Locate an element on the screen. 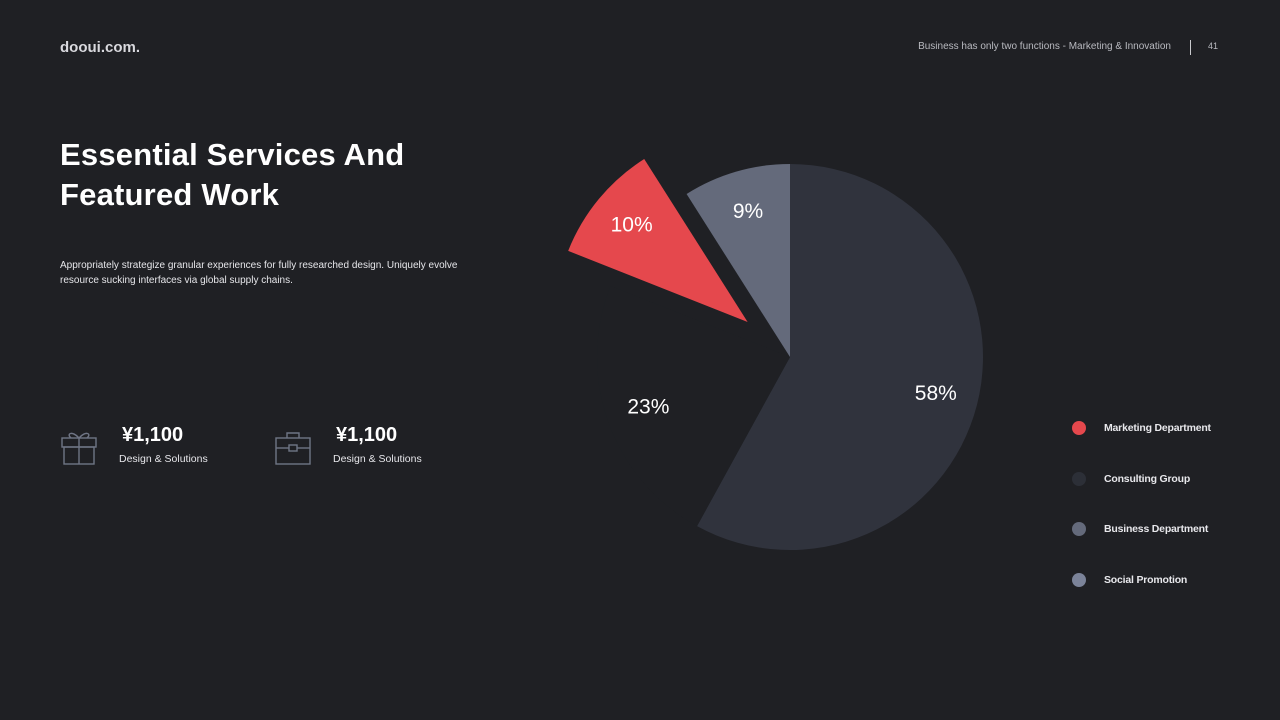 Image resolution: width=1280 pixels, height=720 pixels. slice-label: 23% is located at coordinates (648, 407).